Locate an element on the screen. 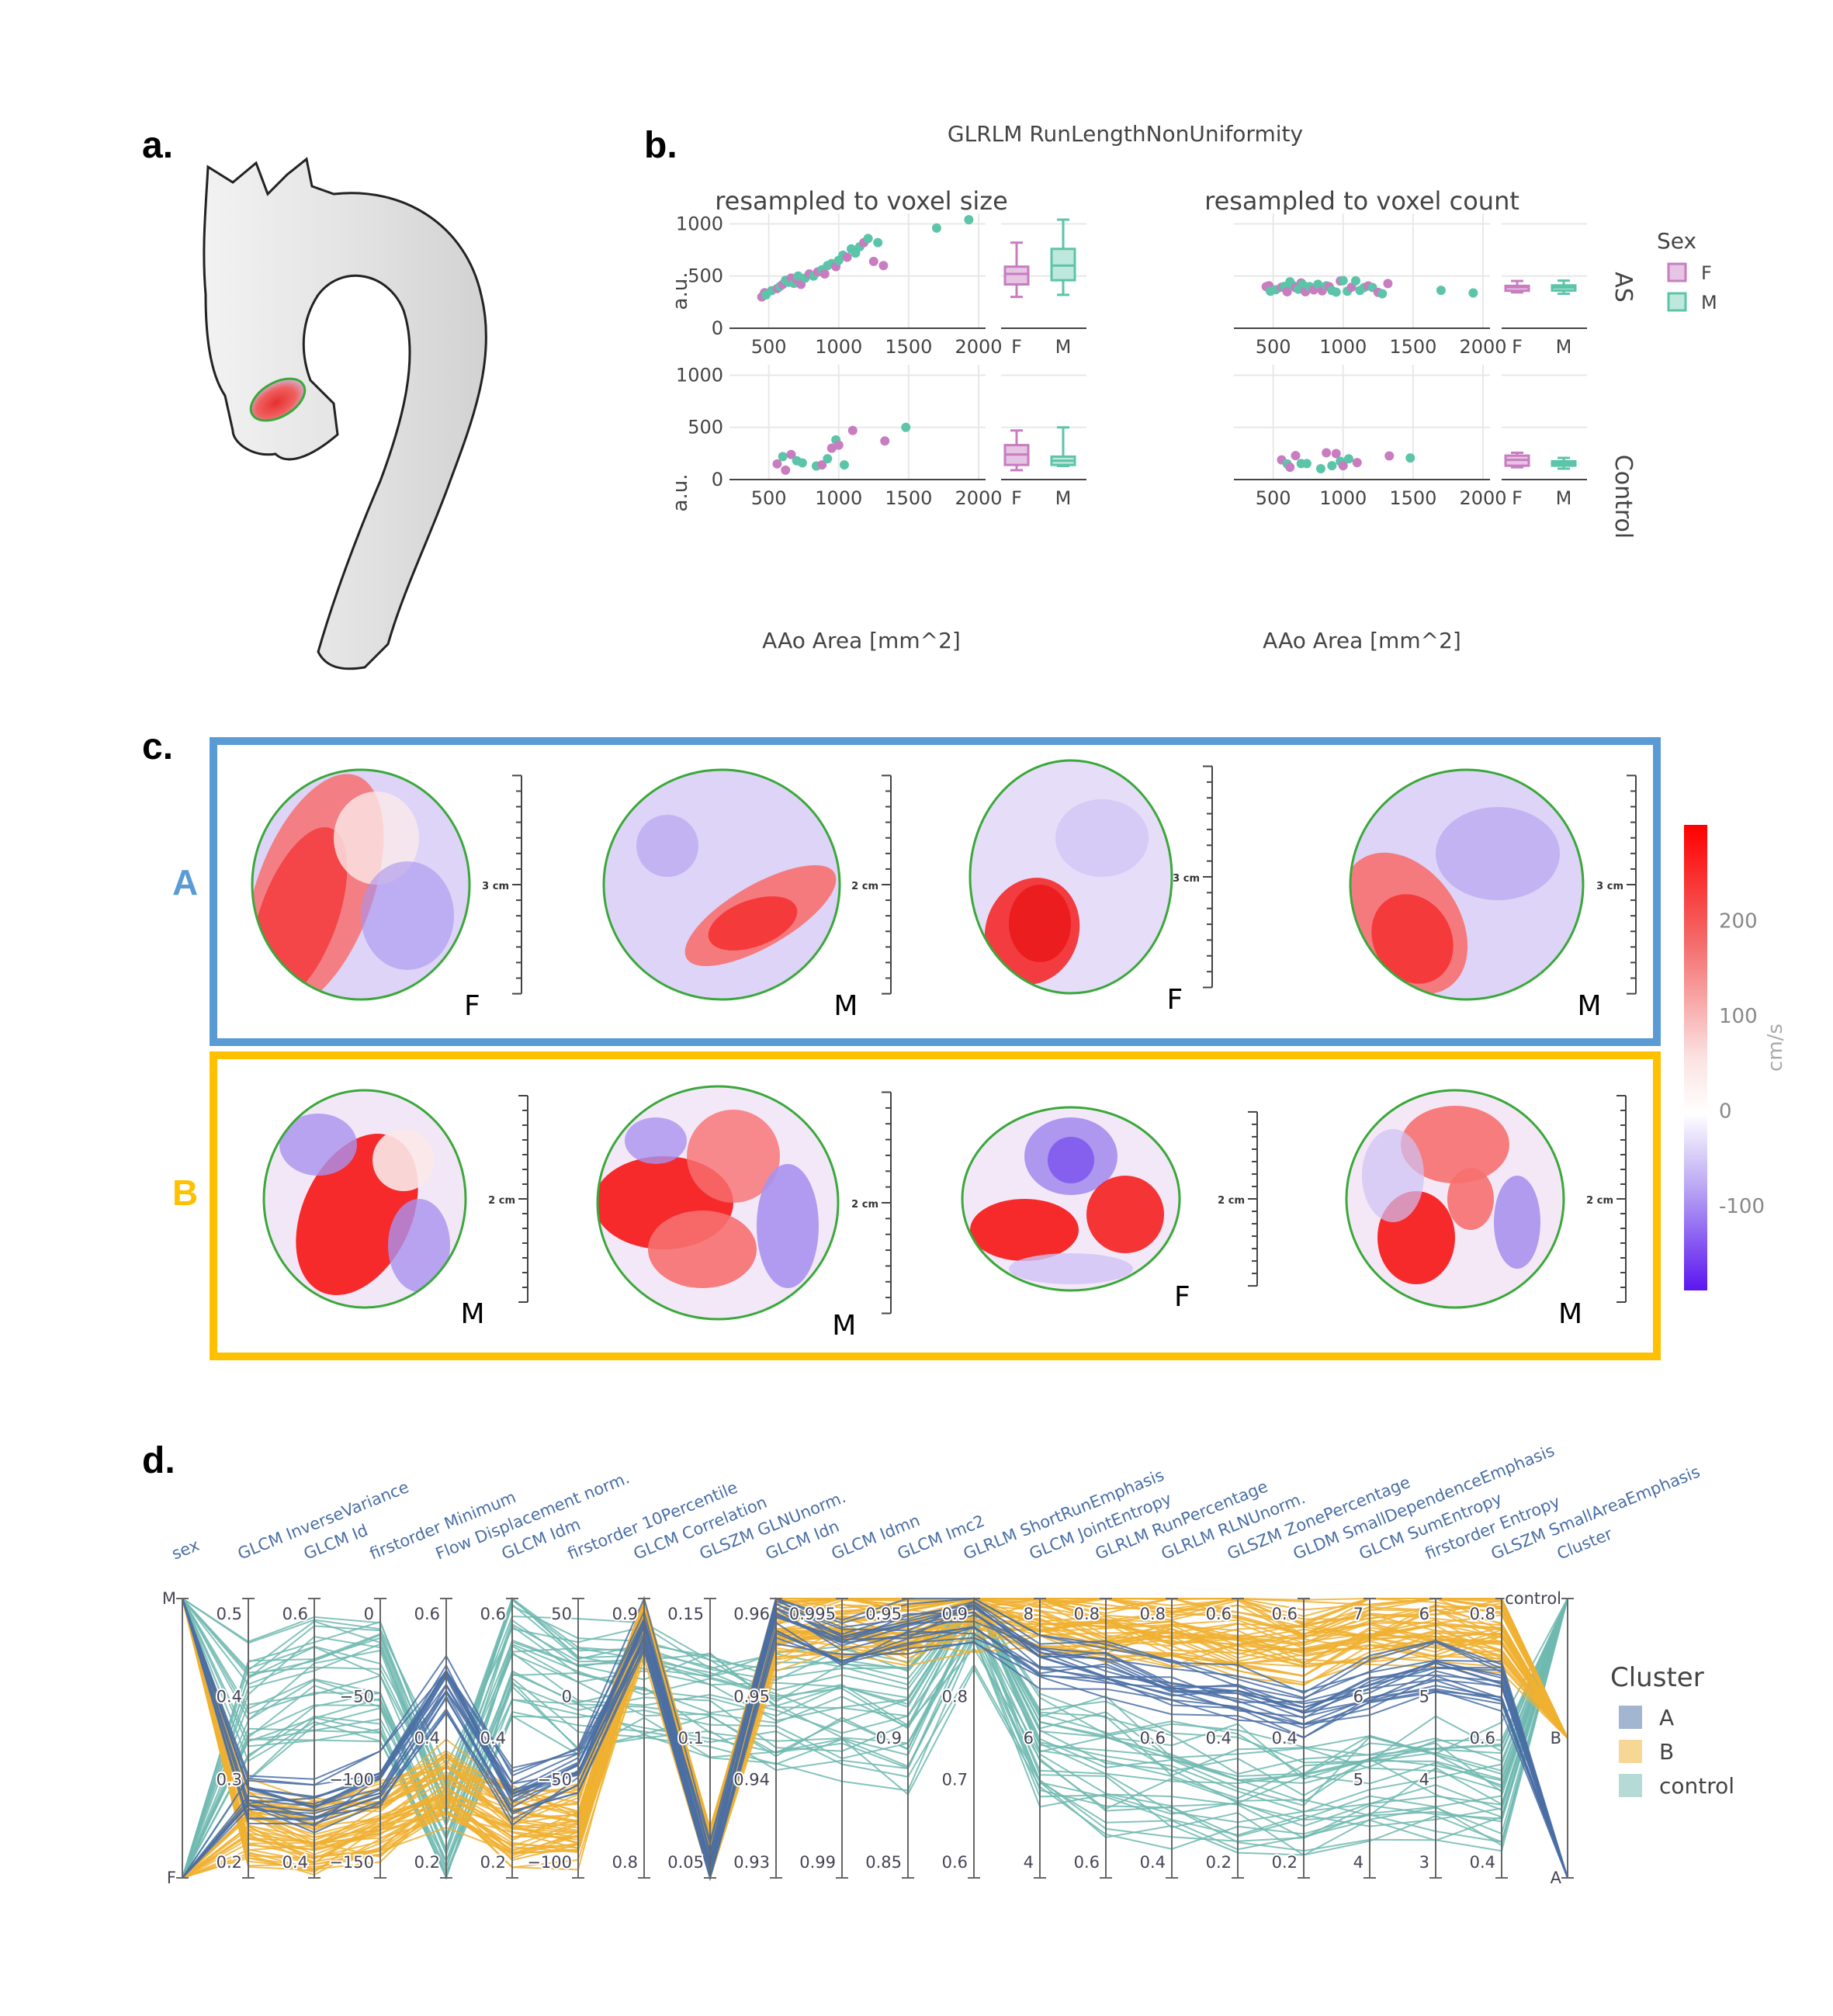 This screenshot has width=1833, height=2016. scale-label: 3 cm is located at coordinates (1609, 886).